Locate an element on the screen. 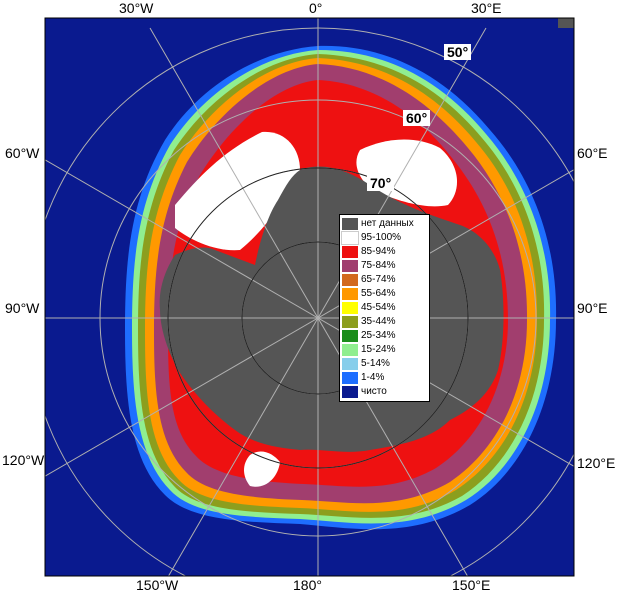  legend-item: 75-84% is located at coordinates (385, 266).